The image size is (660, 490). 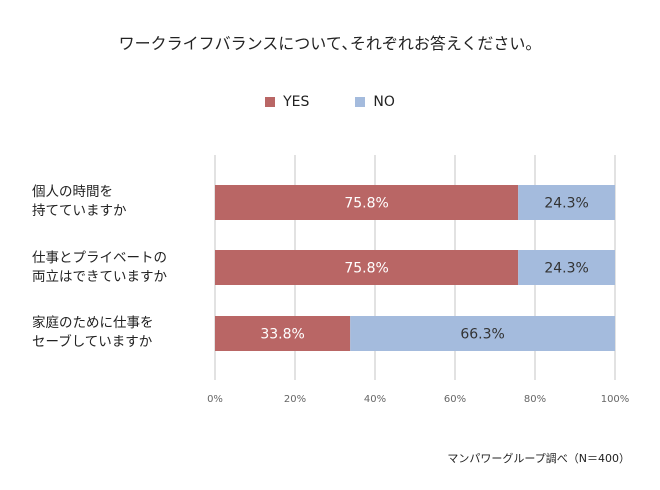 What do you see at coordinates (72, 192) in the screenshot?
I see `category-line: 個人の時間を` at bounding box center [72, 192].